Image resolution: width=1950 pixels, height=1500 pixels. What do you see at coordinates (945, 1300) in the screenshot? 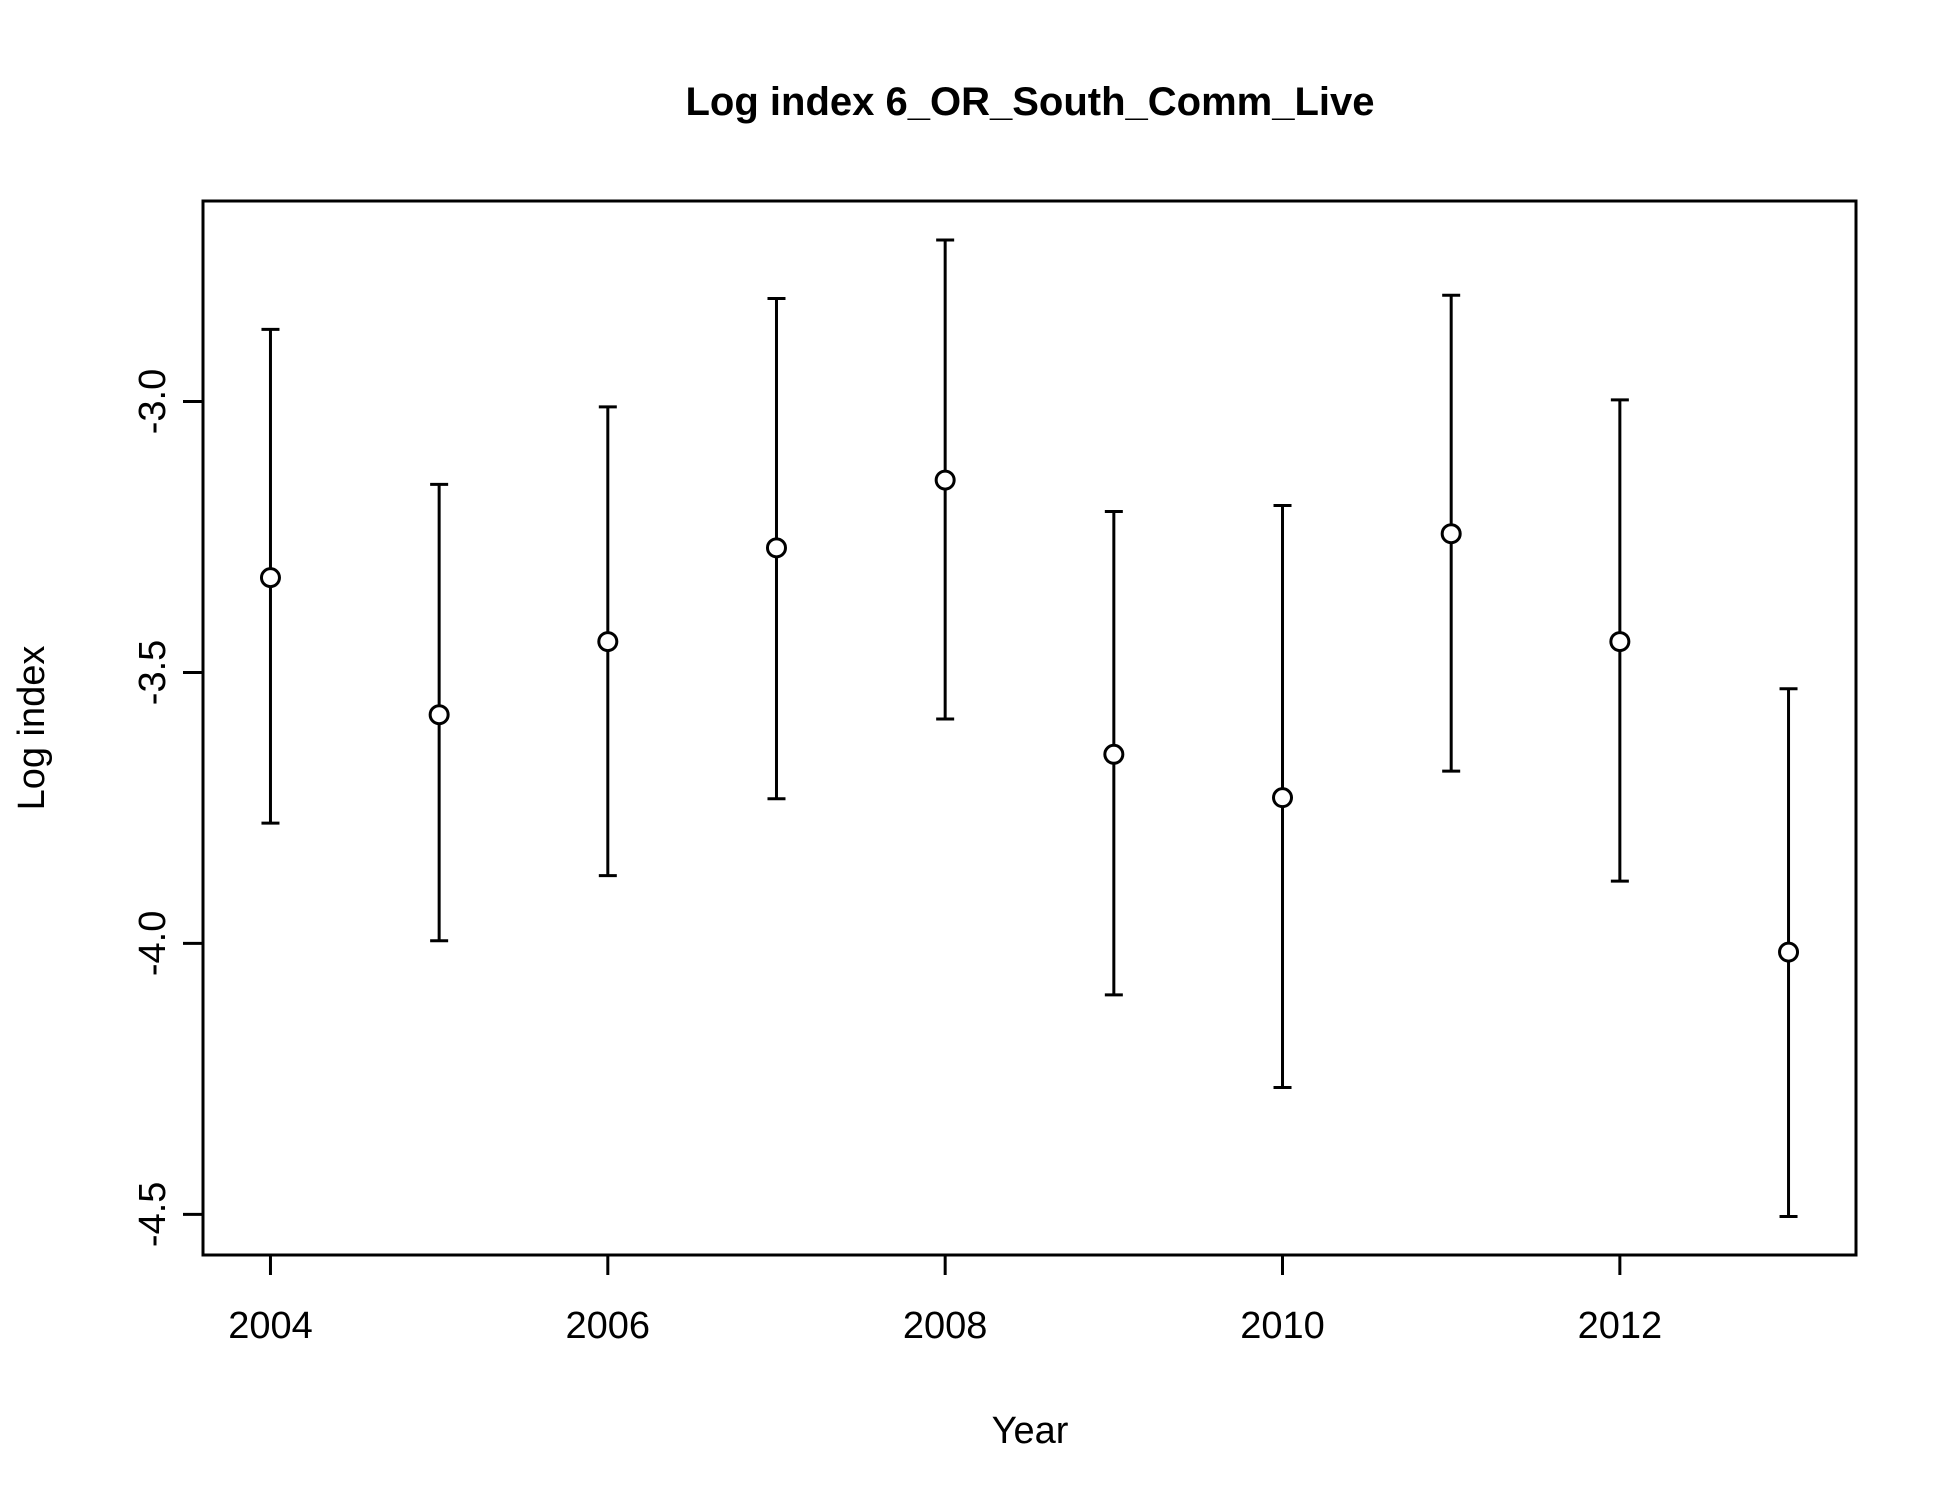
I see `x-axis: 2004 2006 2008 2010 2012` at bounding box center [945, 1300].